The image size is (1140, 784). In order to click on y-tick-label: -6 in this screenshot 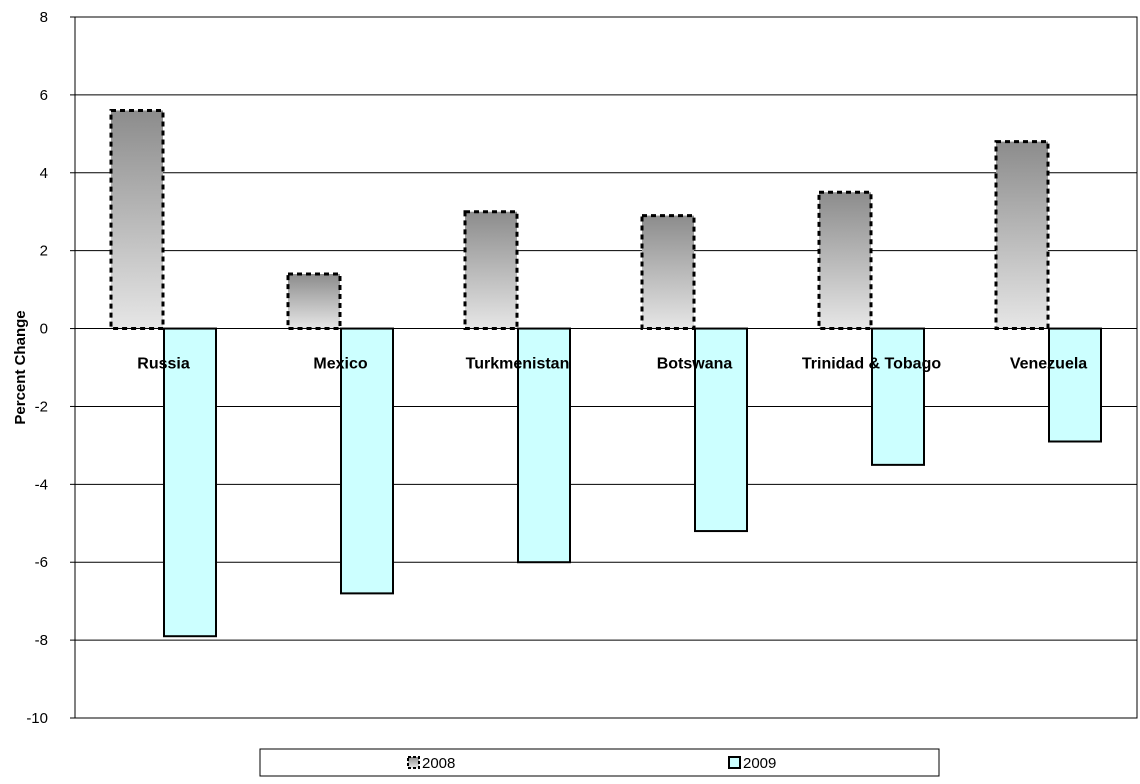, I will do `click(41, 562)`.